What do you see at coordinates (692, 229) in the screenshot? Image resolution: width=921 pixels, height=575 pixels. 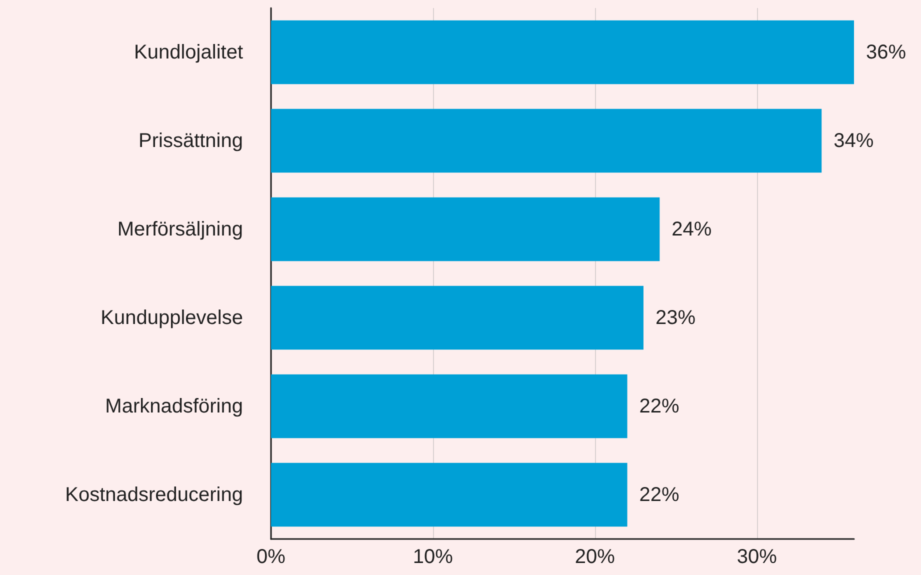 I see `data-label: 24%` at bounding box center [692, 229].